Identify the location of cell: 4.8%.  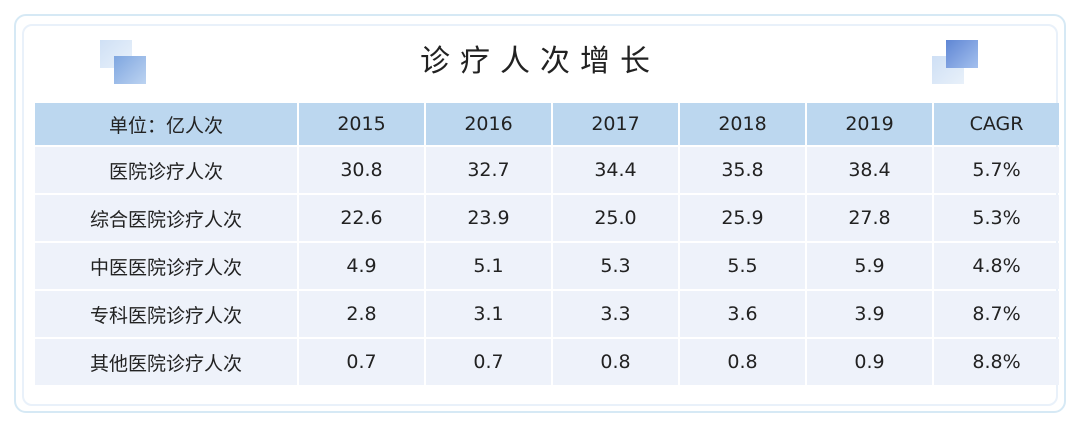
(996, 266).